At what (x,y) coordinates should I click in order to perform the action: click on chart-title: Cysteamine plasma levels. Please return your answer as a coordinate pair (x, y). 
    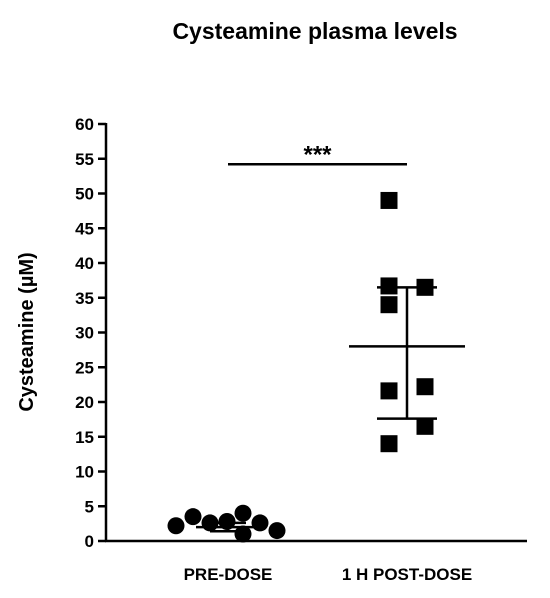
    Looking at the image, I should click on (315, 31).